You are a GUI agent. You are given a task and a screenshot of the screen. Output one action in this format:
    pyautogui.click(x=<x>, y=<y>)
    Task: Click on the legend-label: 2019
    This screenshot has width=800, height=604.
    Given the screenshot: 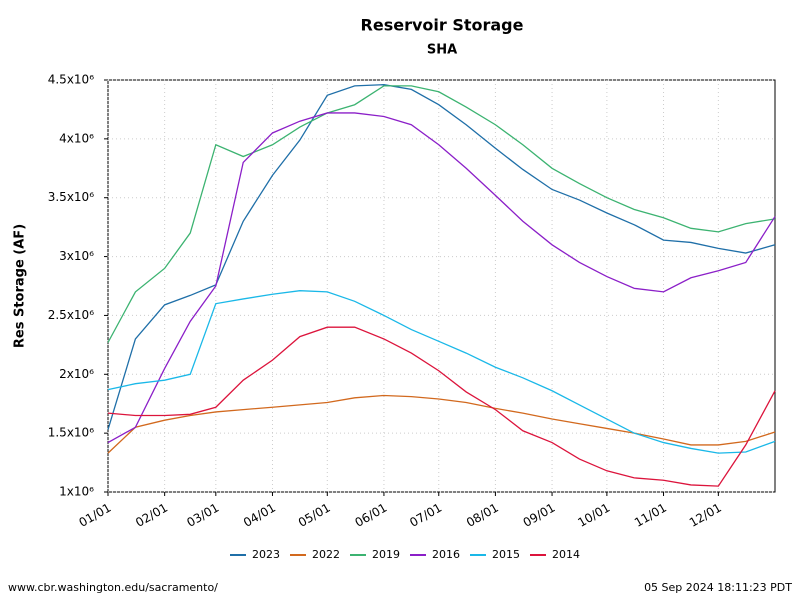 What is the action you would take?
    pyautogui.click(x=386, y=554)
    